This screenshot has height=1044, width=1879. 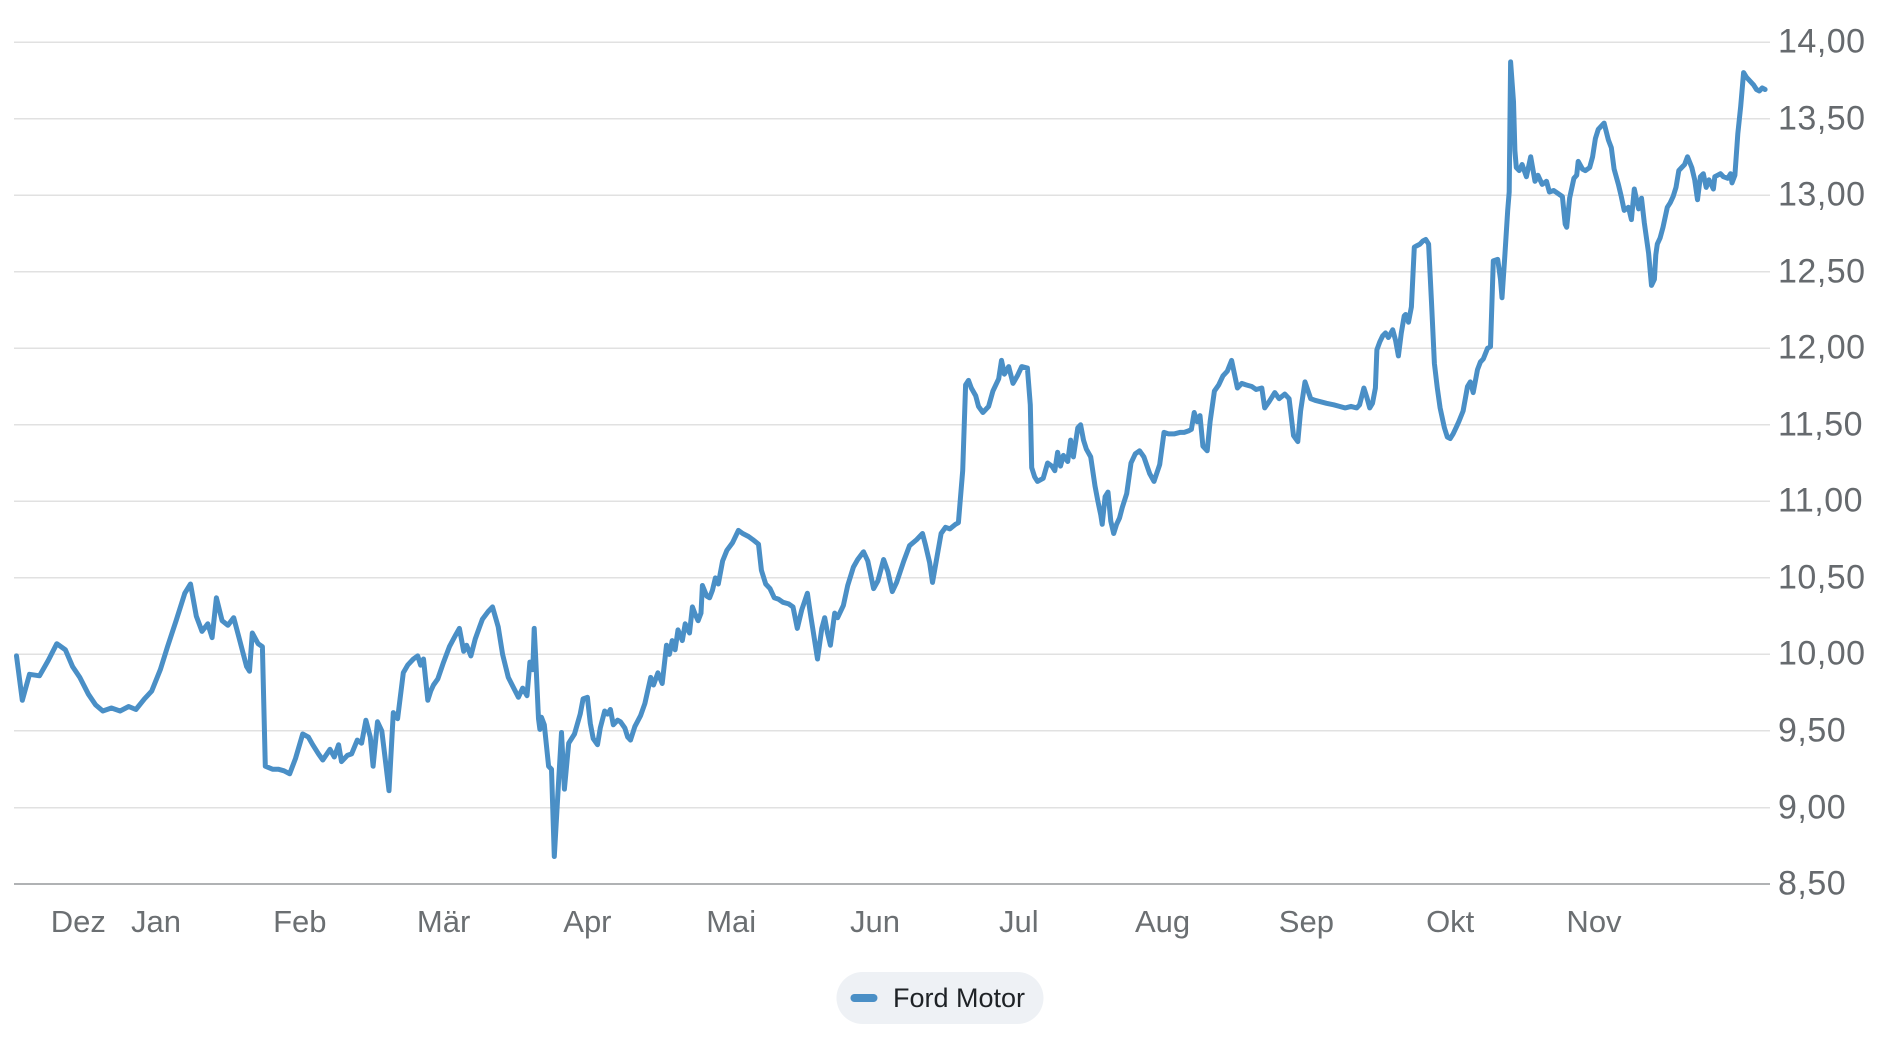 What do you see at coordinates (1821, 424) in the screenshot?
I see `y-axis-tick-label: 11,50` at bounding box center [1821, 424].